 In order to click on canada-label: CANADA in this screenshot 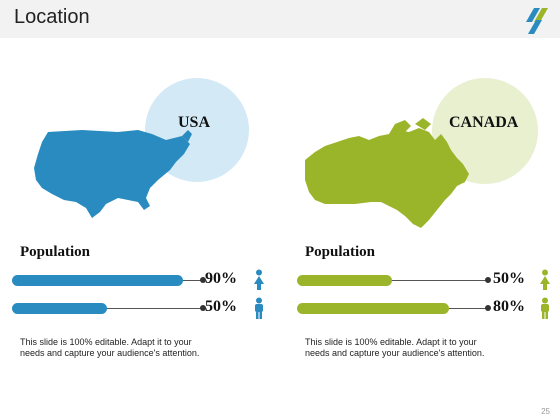, I will do `click(484, 122)`.